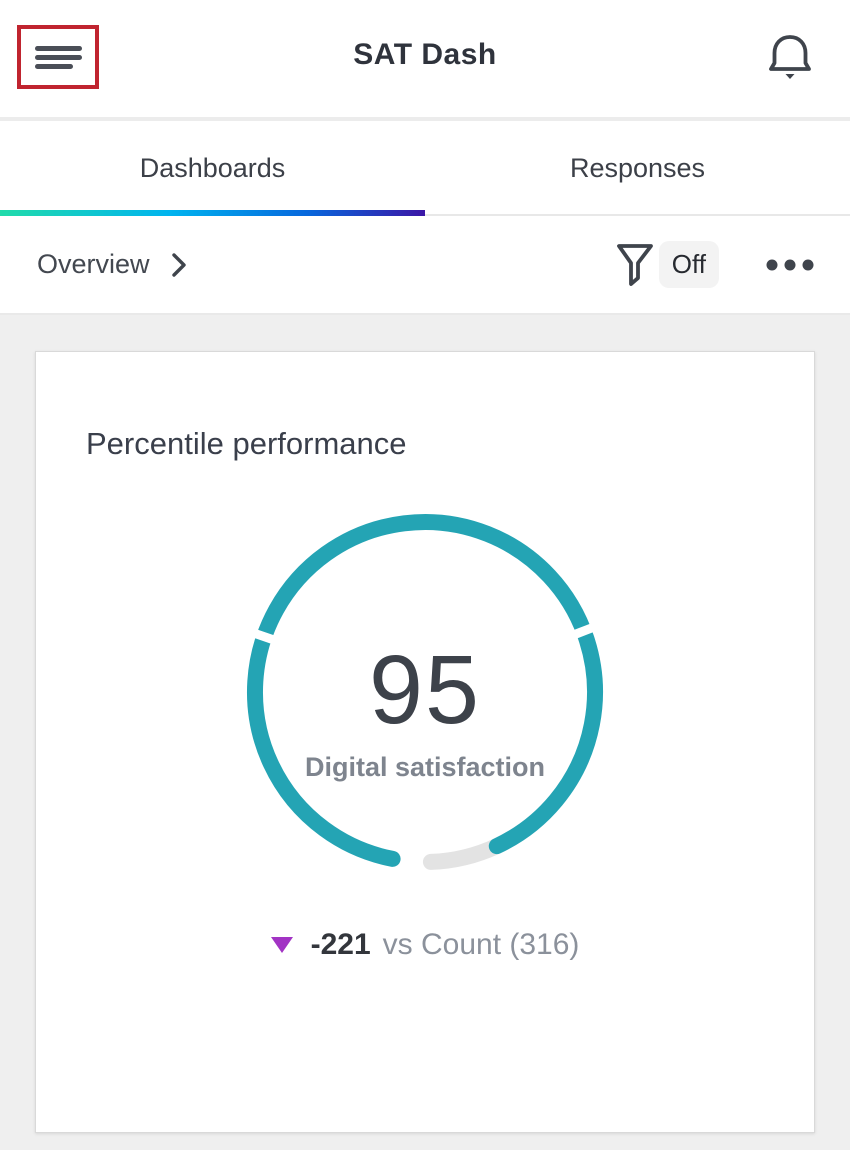 The image size is (850, 1151). I want to click on dashboard-sub-header: Overview Off, so click(425, 265).